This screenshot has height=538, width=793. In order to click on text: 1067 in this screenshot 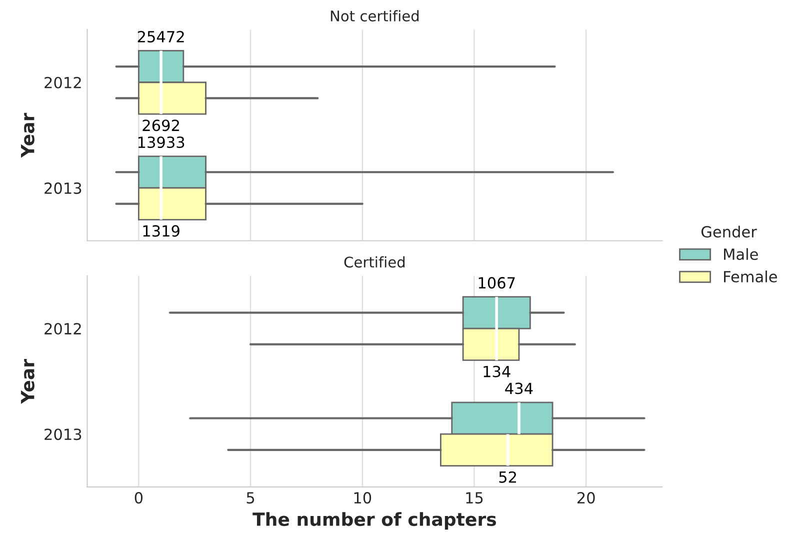, I will do `click(496, 283)`.